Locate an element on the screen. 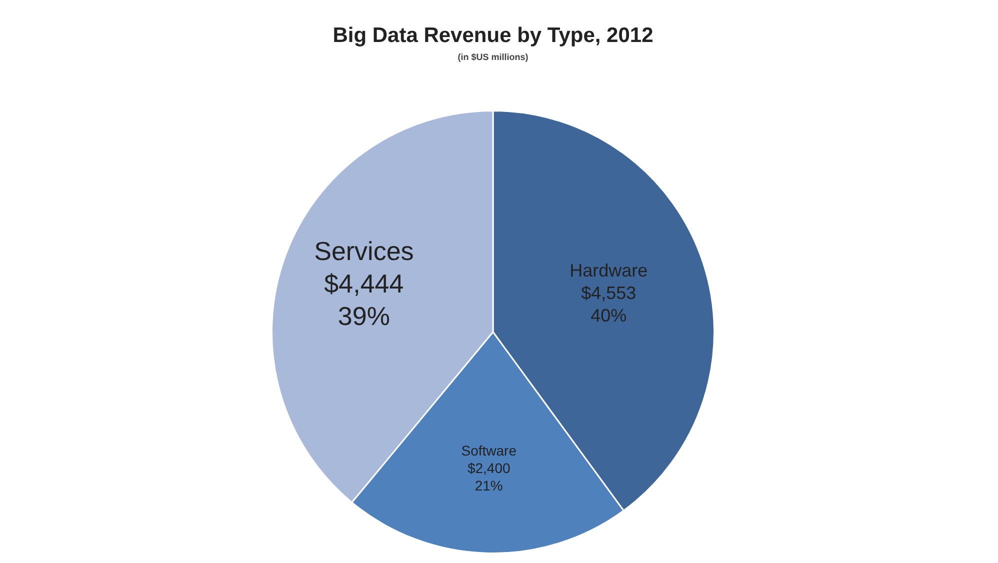  chart-subtitle: (in $US millions) is located at coordinates (493, 57).